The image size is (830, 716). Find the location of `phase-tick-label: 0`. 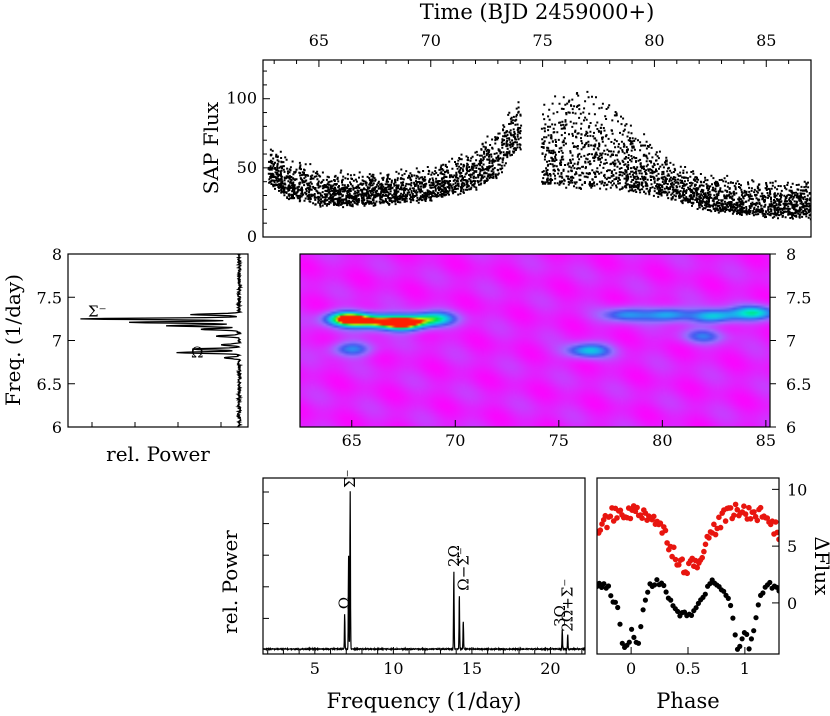

phase-tick-label: 0 is located at coordinates (631, 668).